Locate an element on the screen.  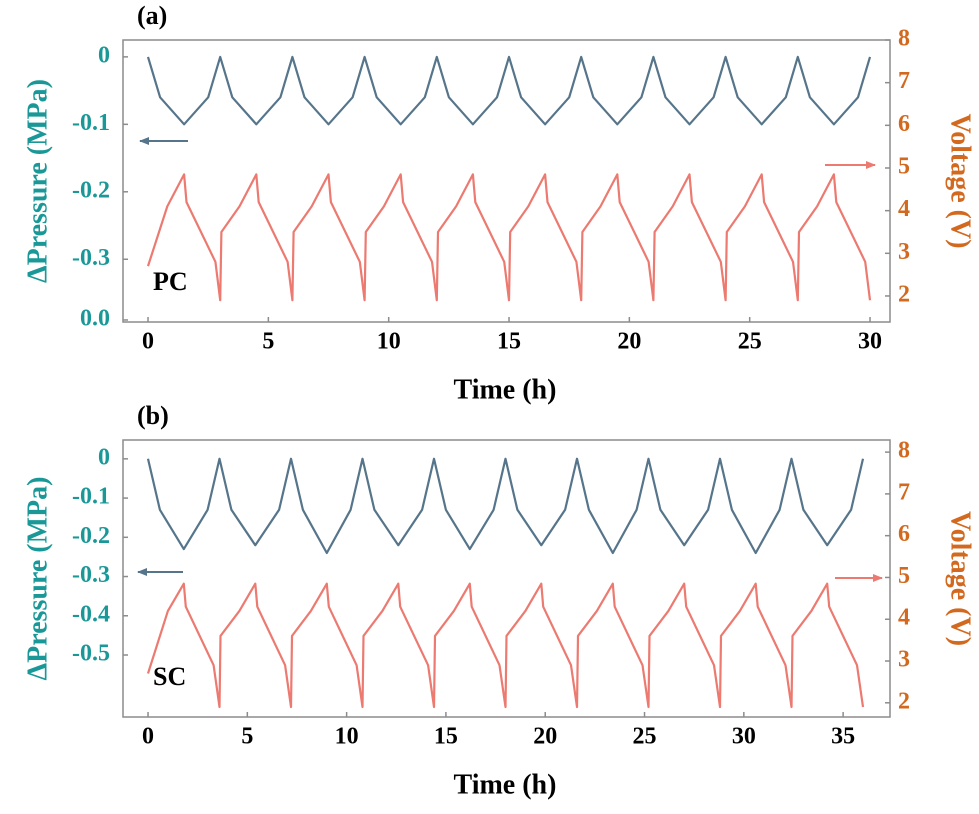
y-tick-label: 0.0 is located at coordinates (95, 318).